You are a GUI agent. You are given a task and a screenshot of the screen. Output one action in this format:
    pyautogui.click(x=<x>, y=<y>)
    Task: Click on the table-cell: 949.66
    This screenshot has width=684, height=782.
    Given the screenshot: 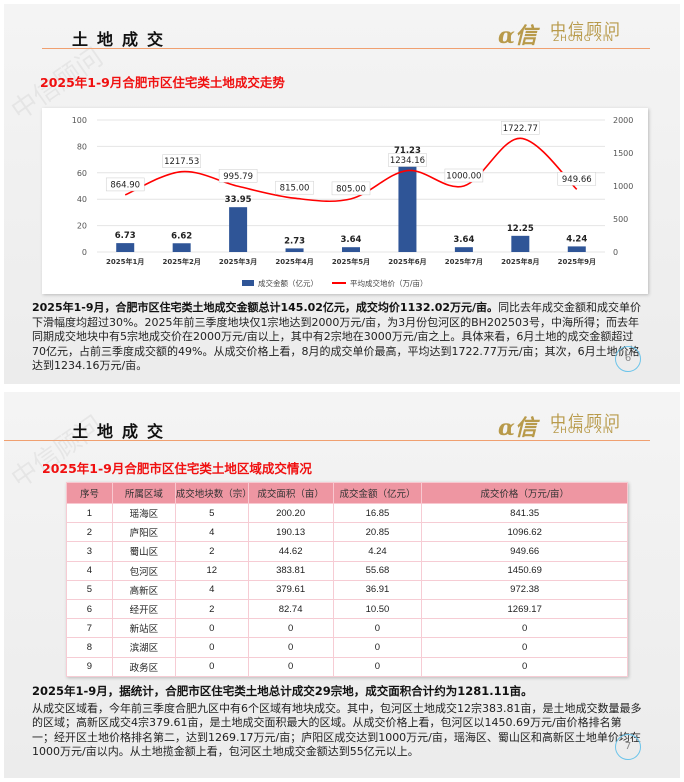 What is the action you would take?
    pyautogui.click(x=524, y=551)
    